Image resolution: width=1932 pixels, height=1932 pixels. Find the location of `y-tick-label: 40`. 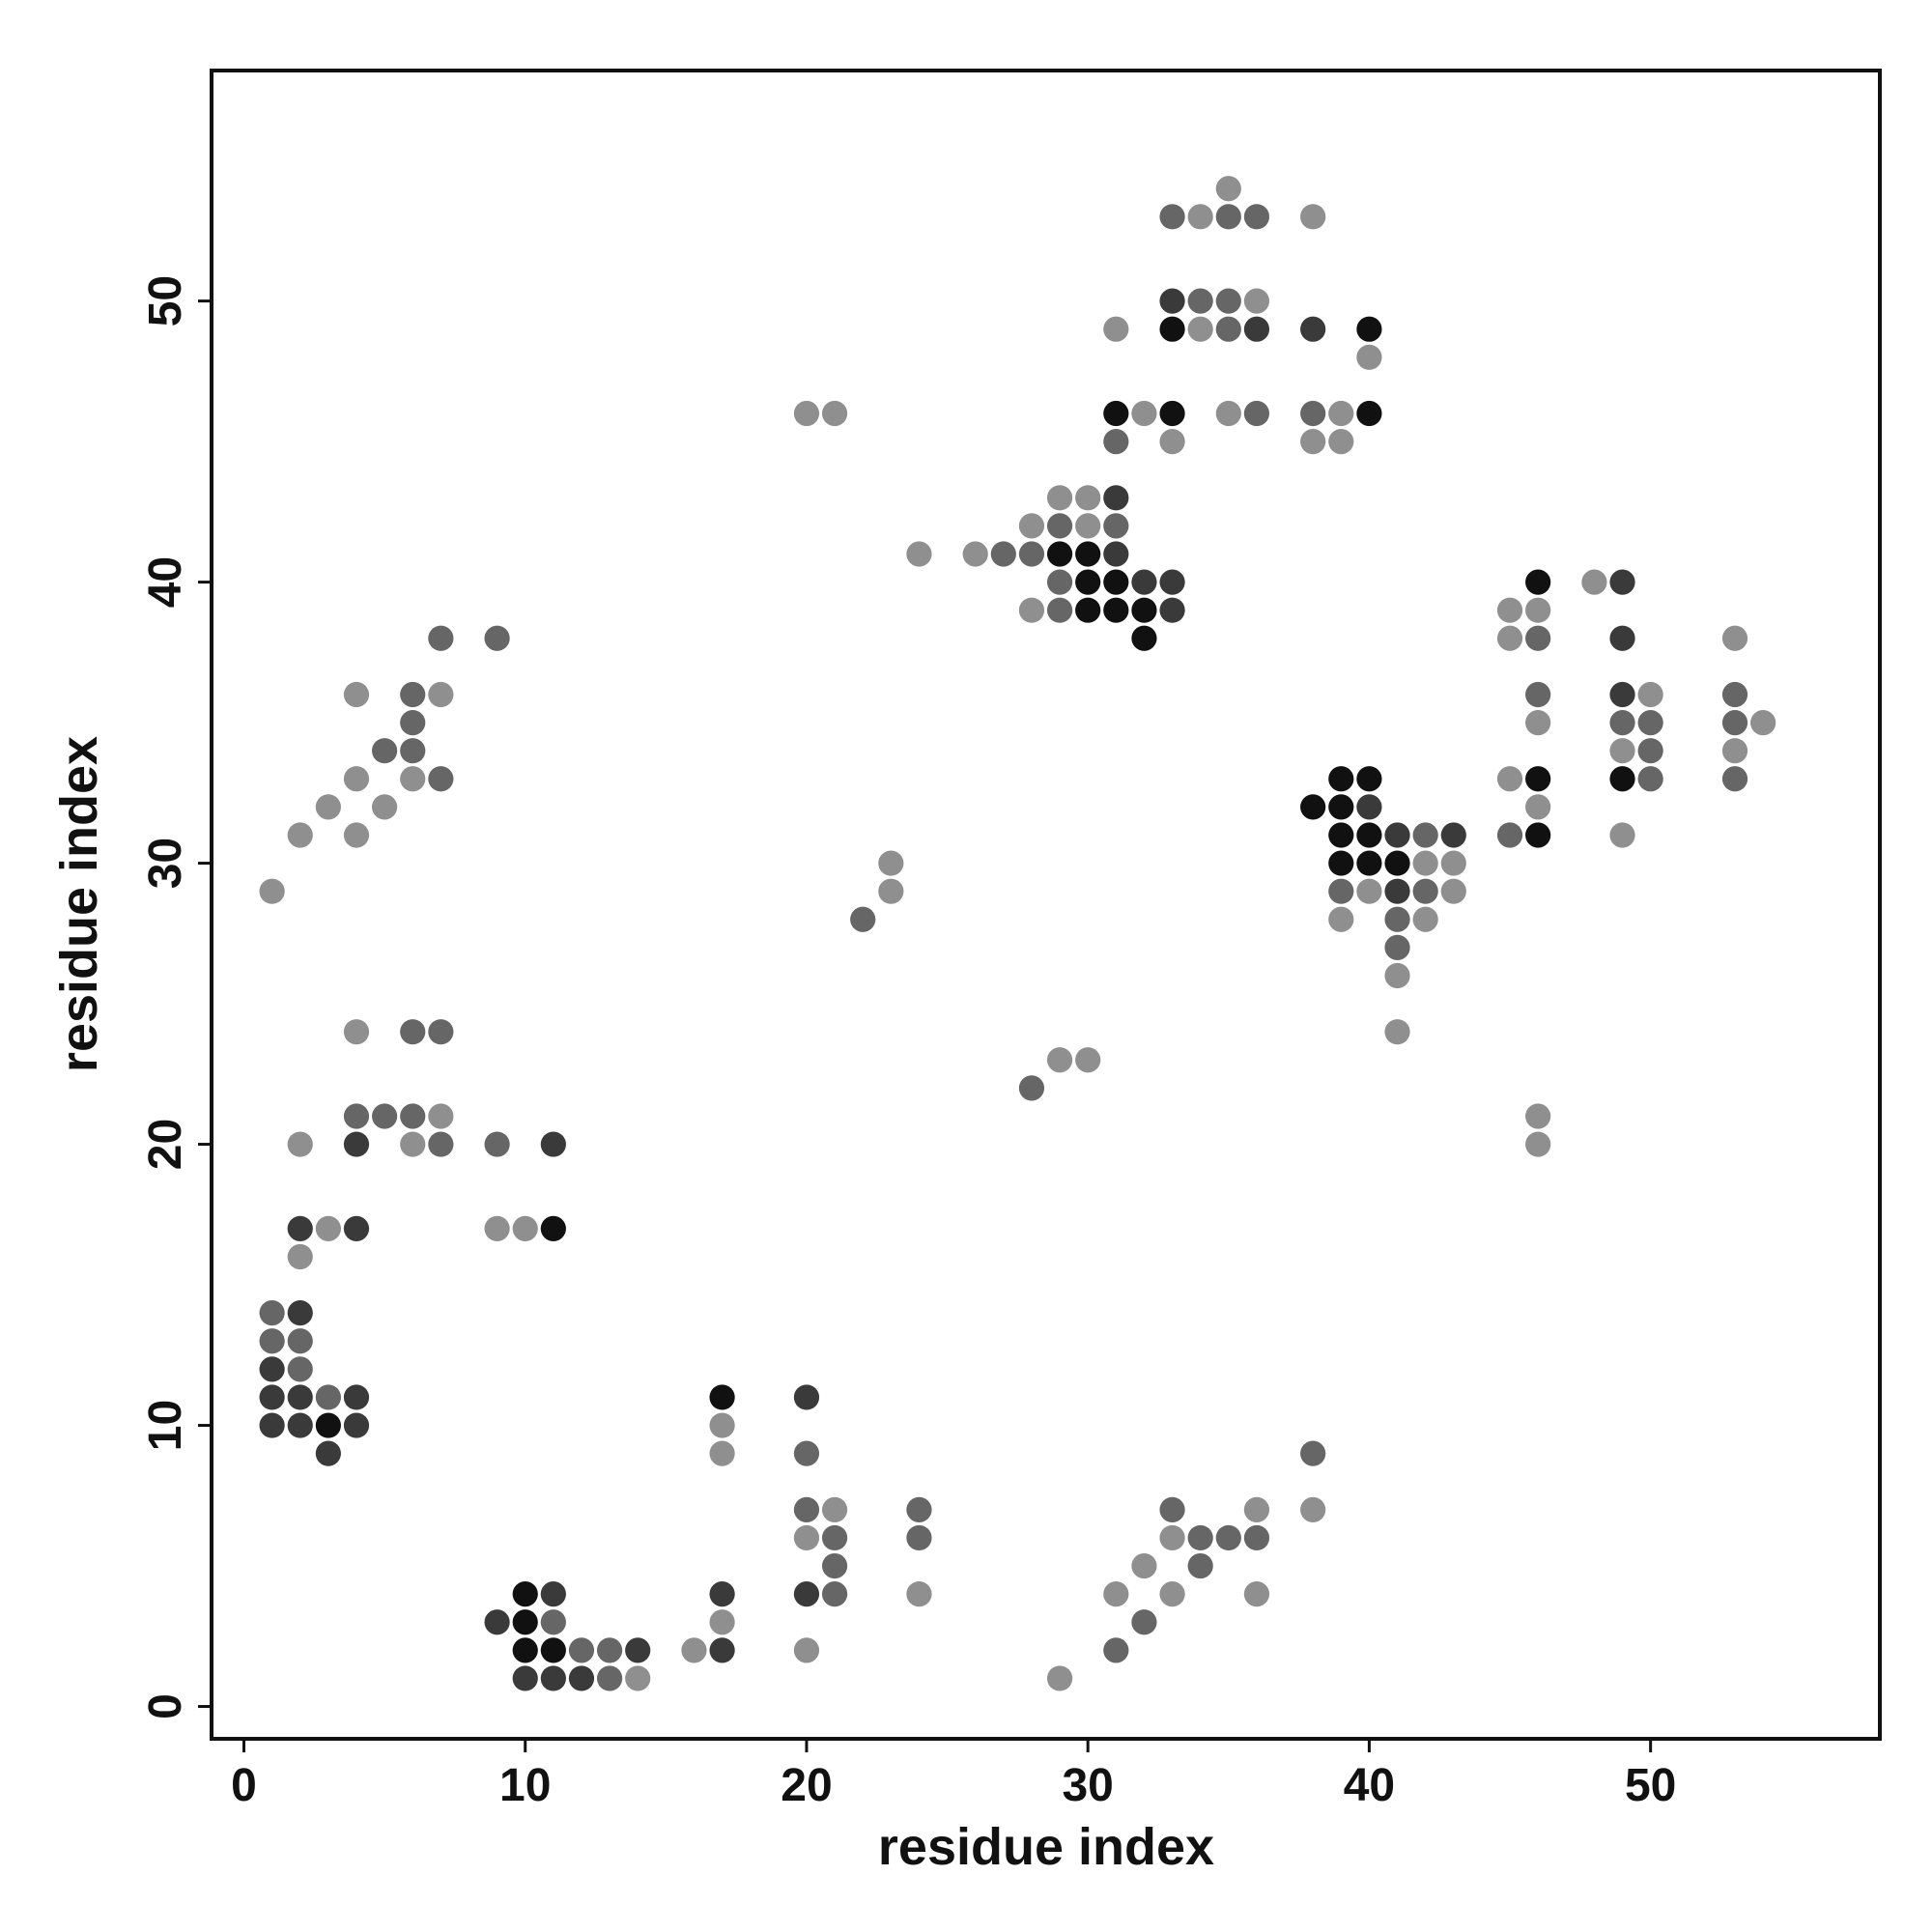

y-tick-label: 40 is located at coordinates (165, 582).